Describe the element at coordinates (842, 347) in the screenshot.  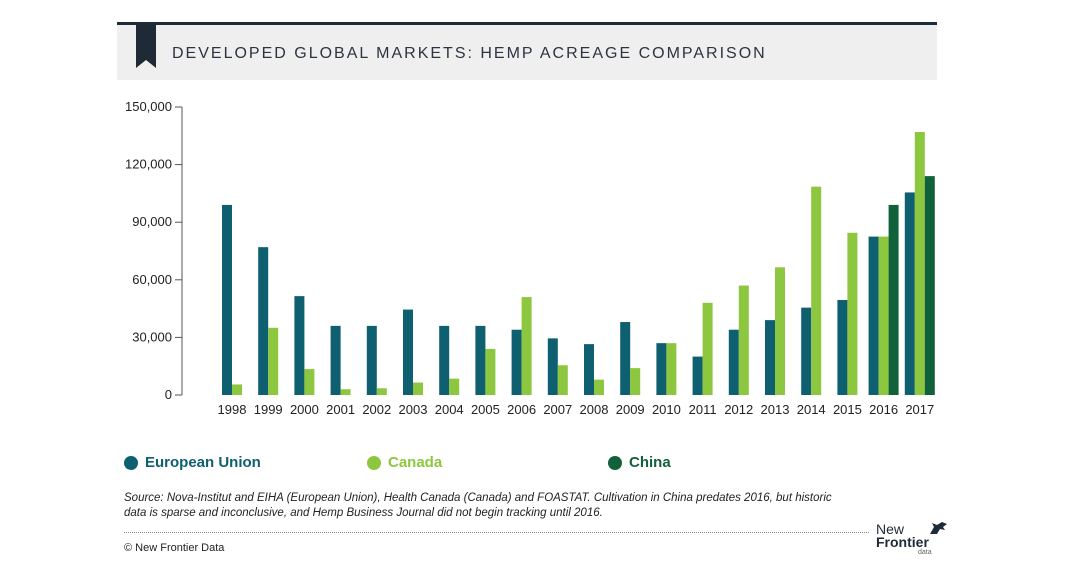
I see `bar-european-union-2015` at that location.